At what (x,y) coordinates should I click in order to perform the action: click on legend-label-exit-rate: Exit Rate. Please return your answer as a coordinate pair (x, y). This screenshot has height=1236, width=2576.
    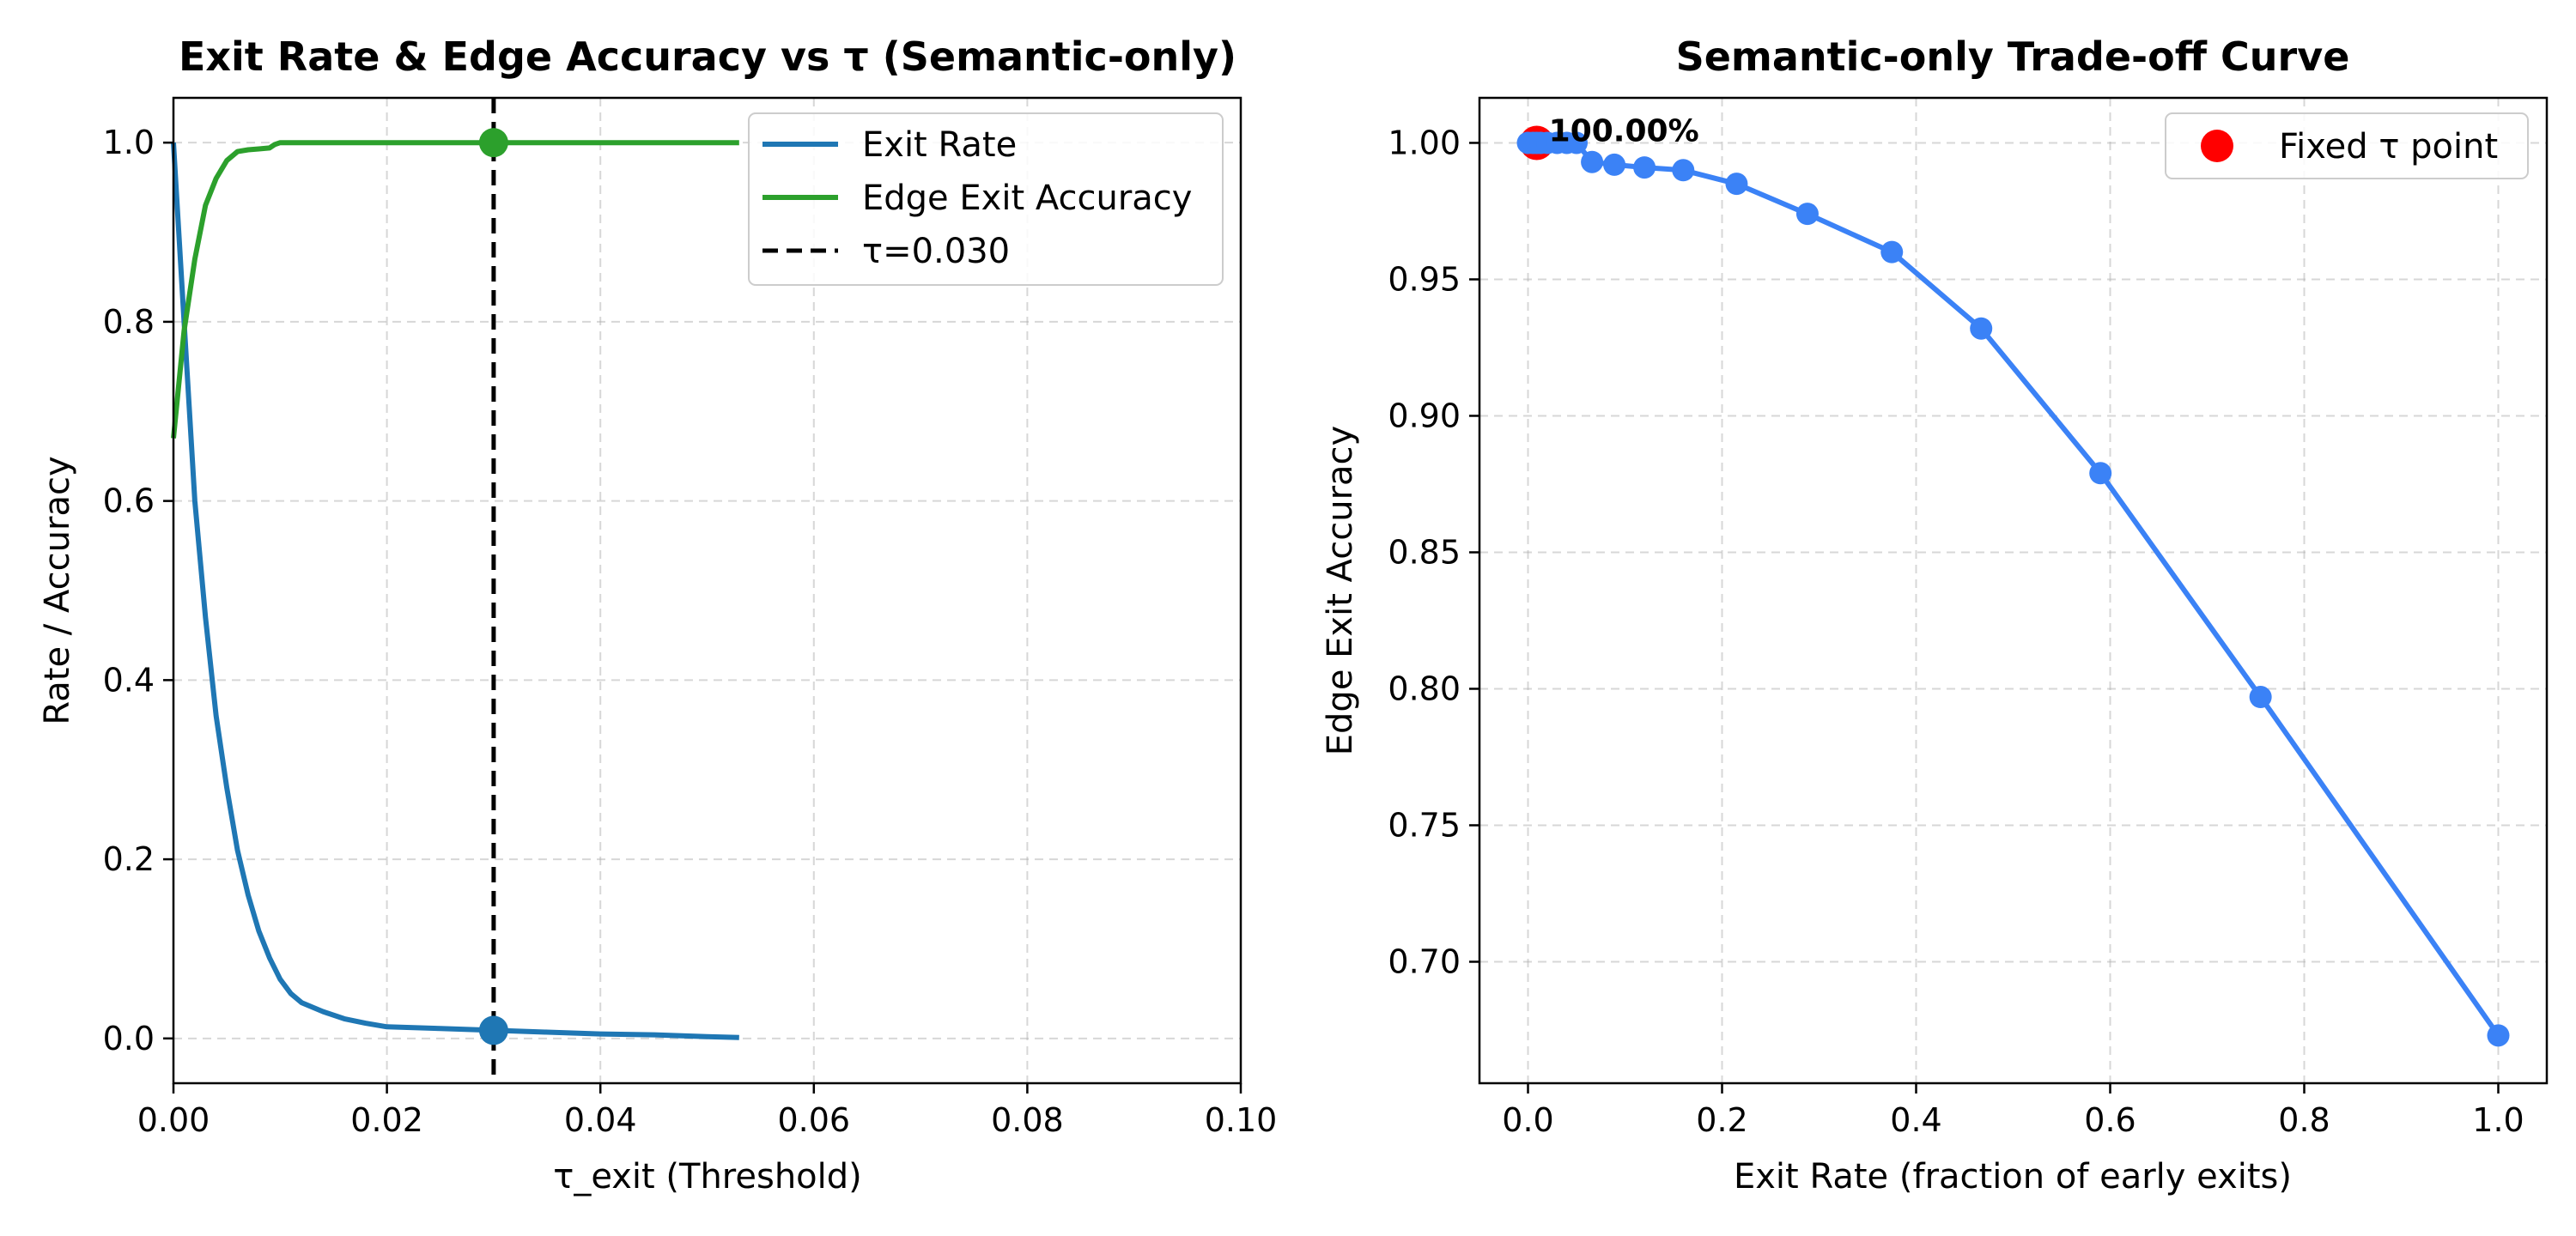
    Looking at the image, I should click on (940, 145).